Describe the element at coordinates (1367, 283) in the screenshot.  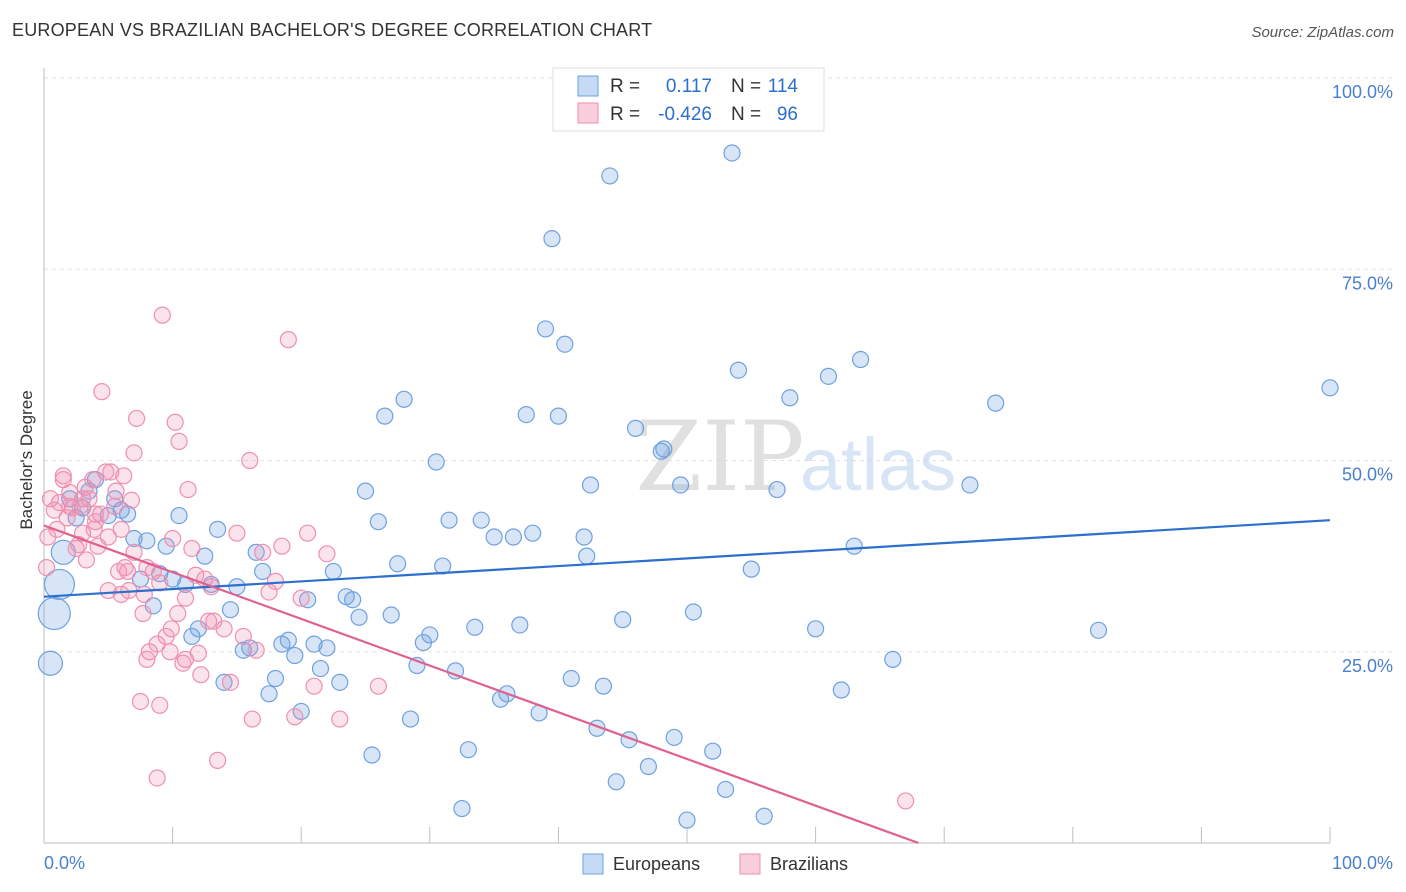
I see `y-tick-label: 75.0%` at that location.